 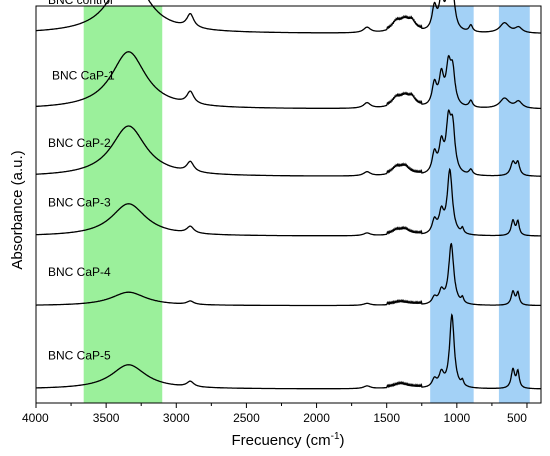 What do you see at coordinates (83, 75) in the screenshot?
I see `series-label-2: BNC CaP-1` at bounding box center [83, 75].